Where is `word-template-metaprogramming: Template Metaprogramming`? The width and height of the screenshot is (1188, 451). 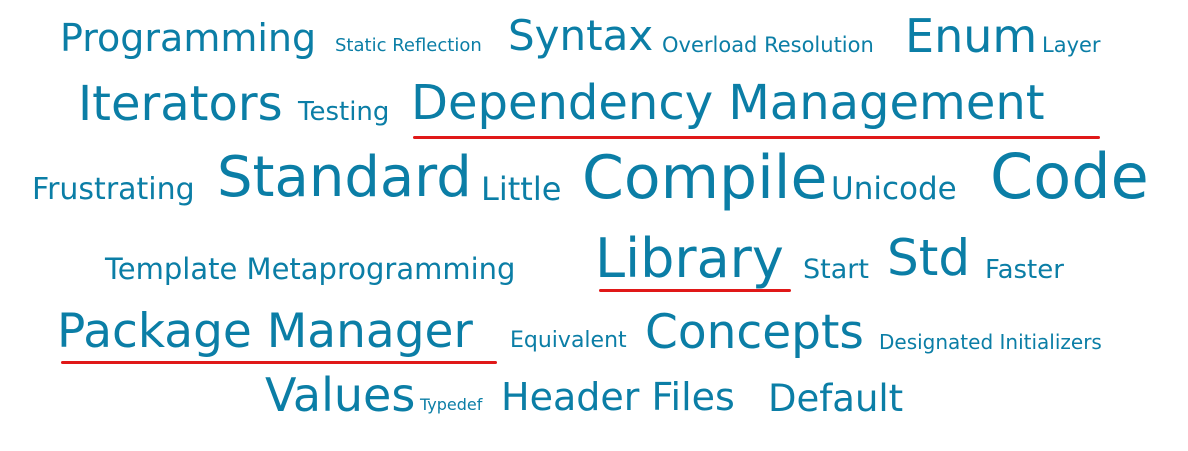 word-template-metaprogramming: Template Metaprogramming is located at coordinates (310, 269).